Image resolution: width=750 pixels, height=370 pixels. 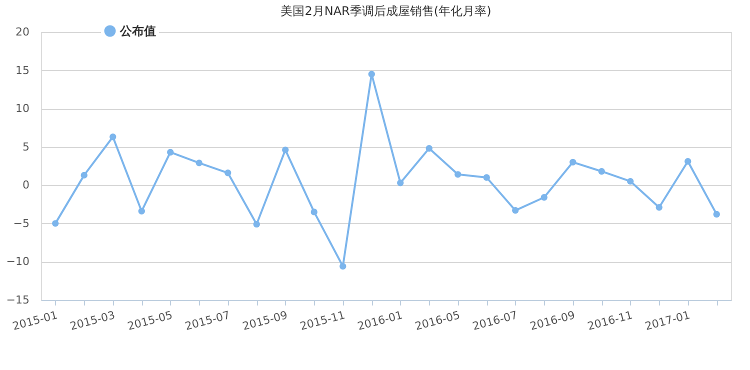 I want to click on y-tick-label: −15, so click(x=18, y=300).